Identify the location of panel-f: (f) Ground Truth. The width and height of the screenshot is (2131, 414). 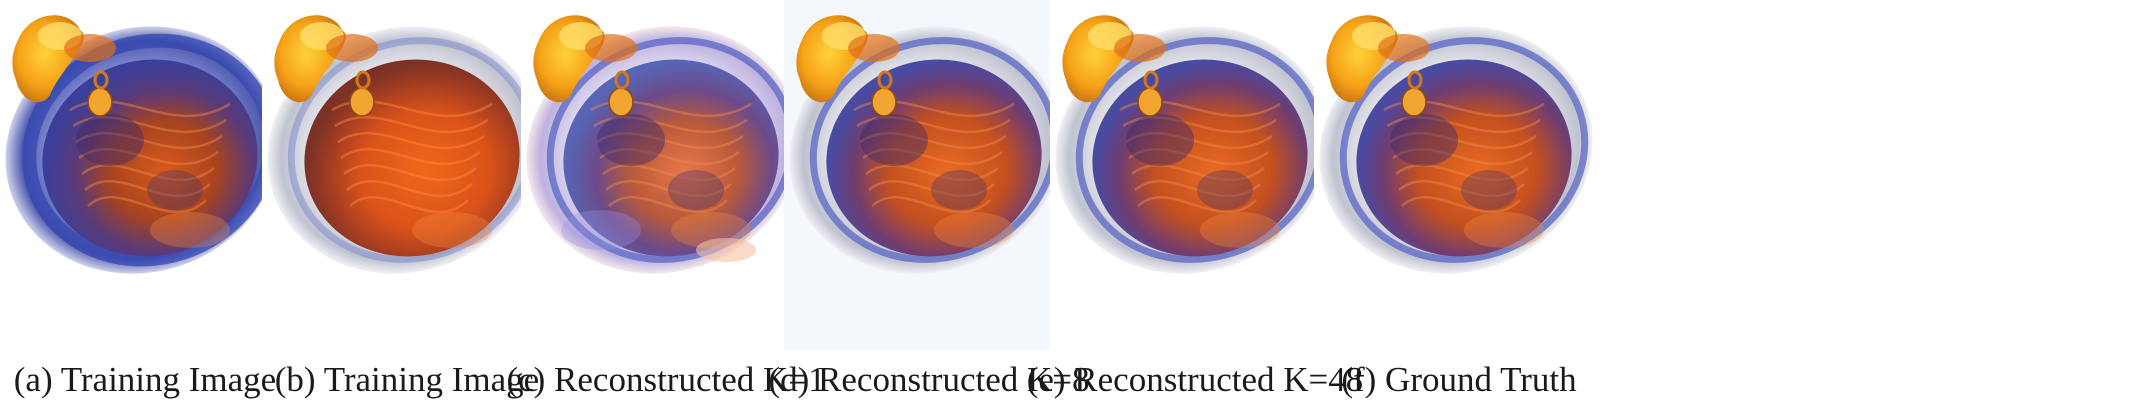
(1459, 207).